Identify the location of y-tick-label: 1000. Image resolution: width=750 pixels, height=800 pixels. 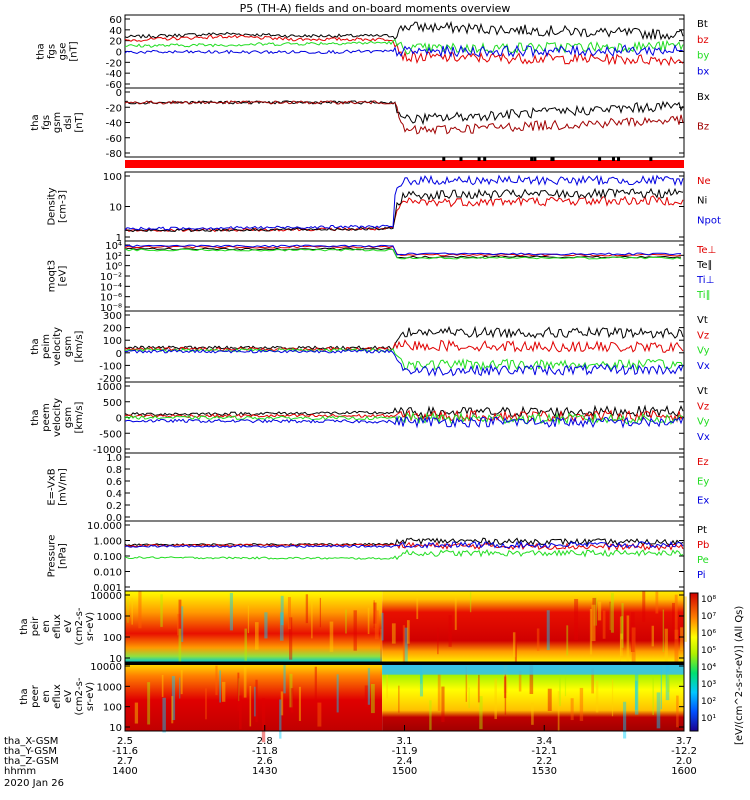
(109, 687).